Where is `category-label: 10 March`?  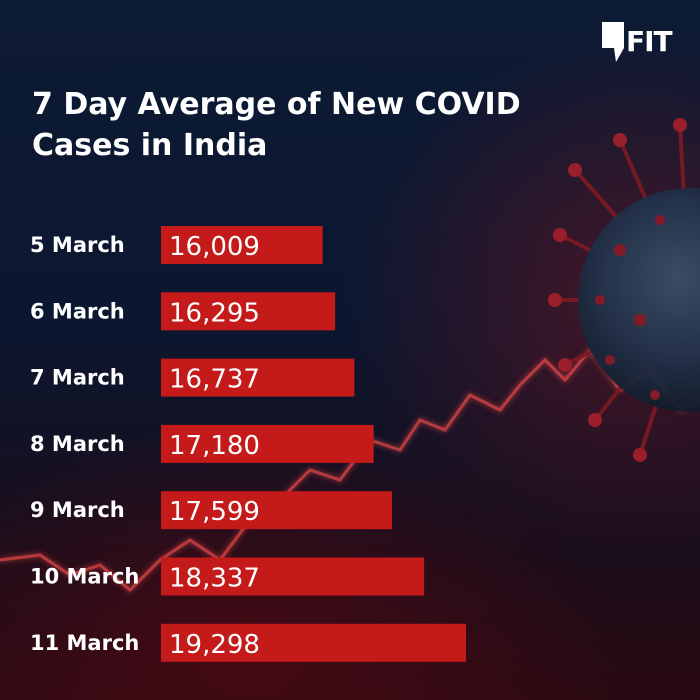 category-label: 10 March is located at coordinates (84, 577).